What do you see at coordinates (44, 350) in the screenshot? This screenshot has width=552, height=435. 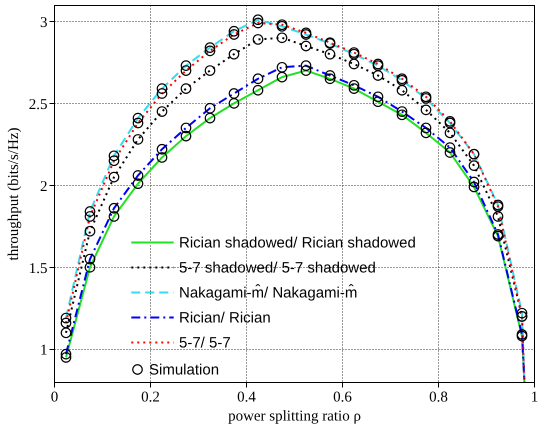 I see `y-tick-label: 1` at bounding box center [44, 350].